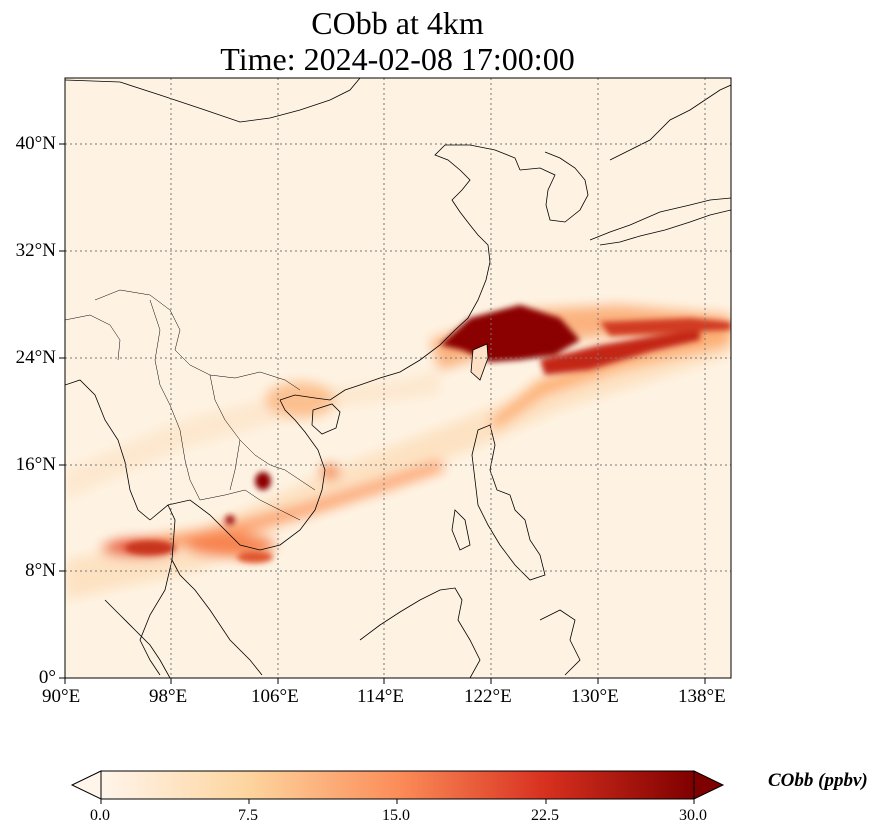 Image resolution: width=887 pixels, height=836 pixels. Describe the element at coordinates (61, 696) in the screenshot. I see `lon-tick-label: 90°E` at that location.